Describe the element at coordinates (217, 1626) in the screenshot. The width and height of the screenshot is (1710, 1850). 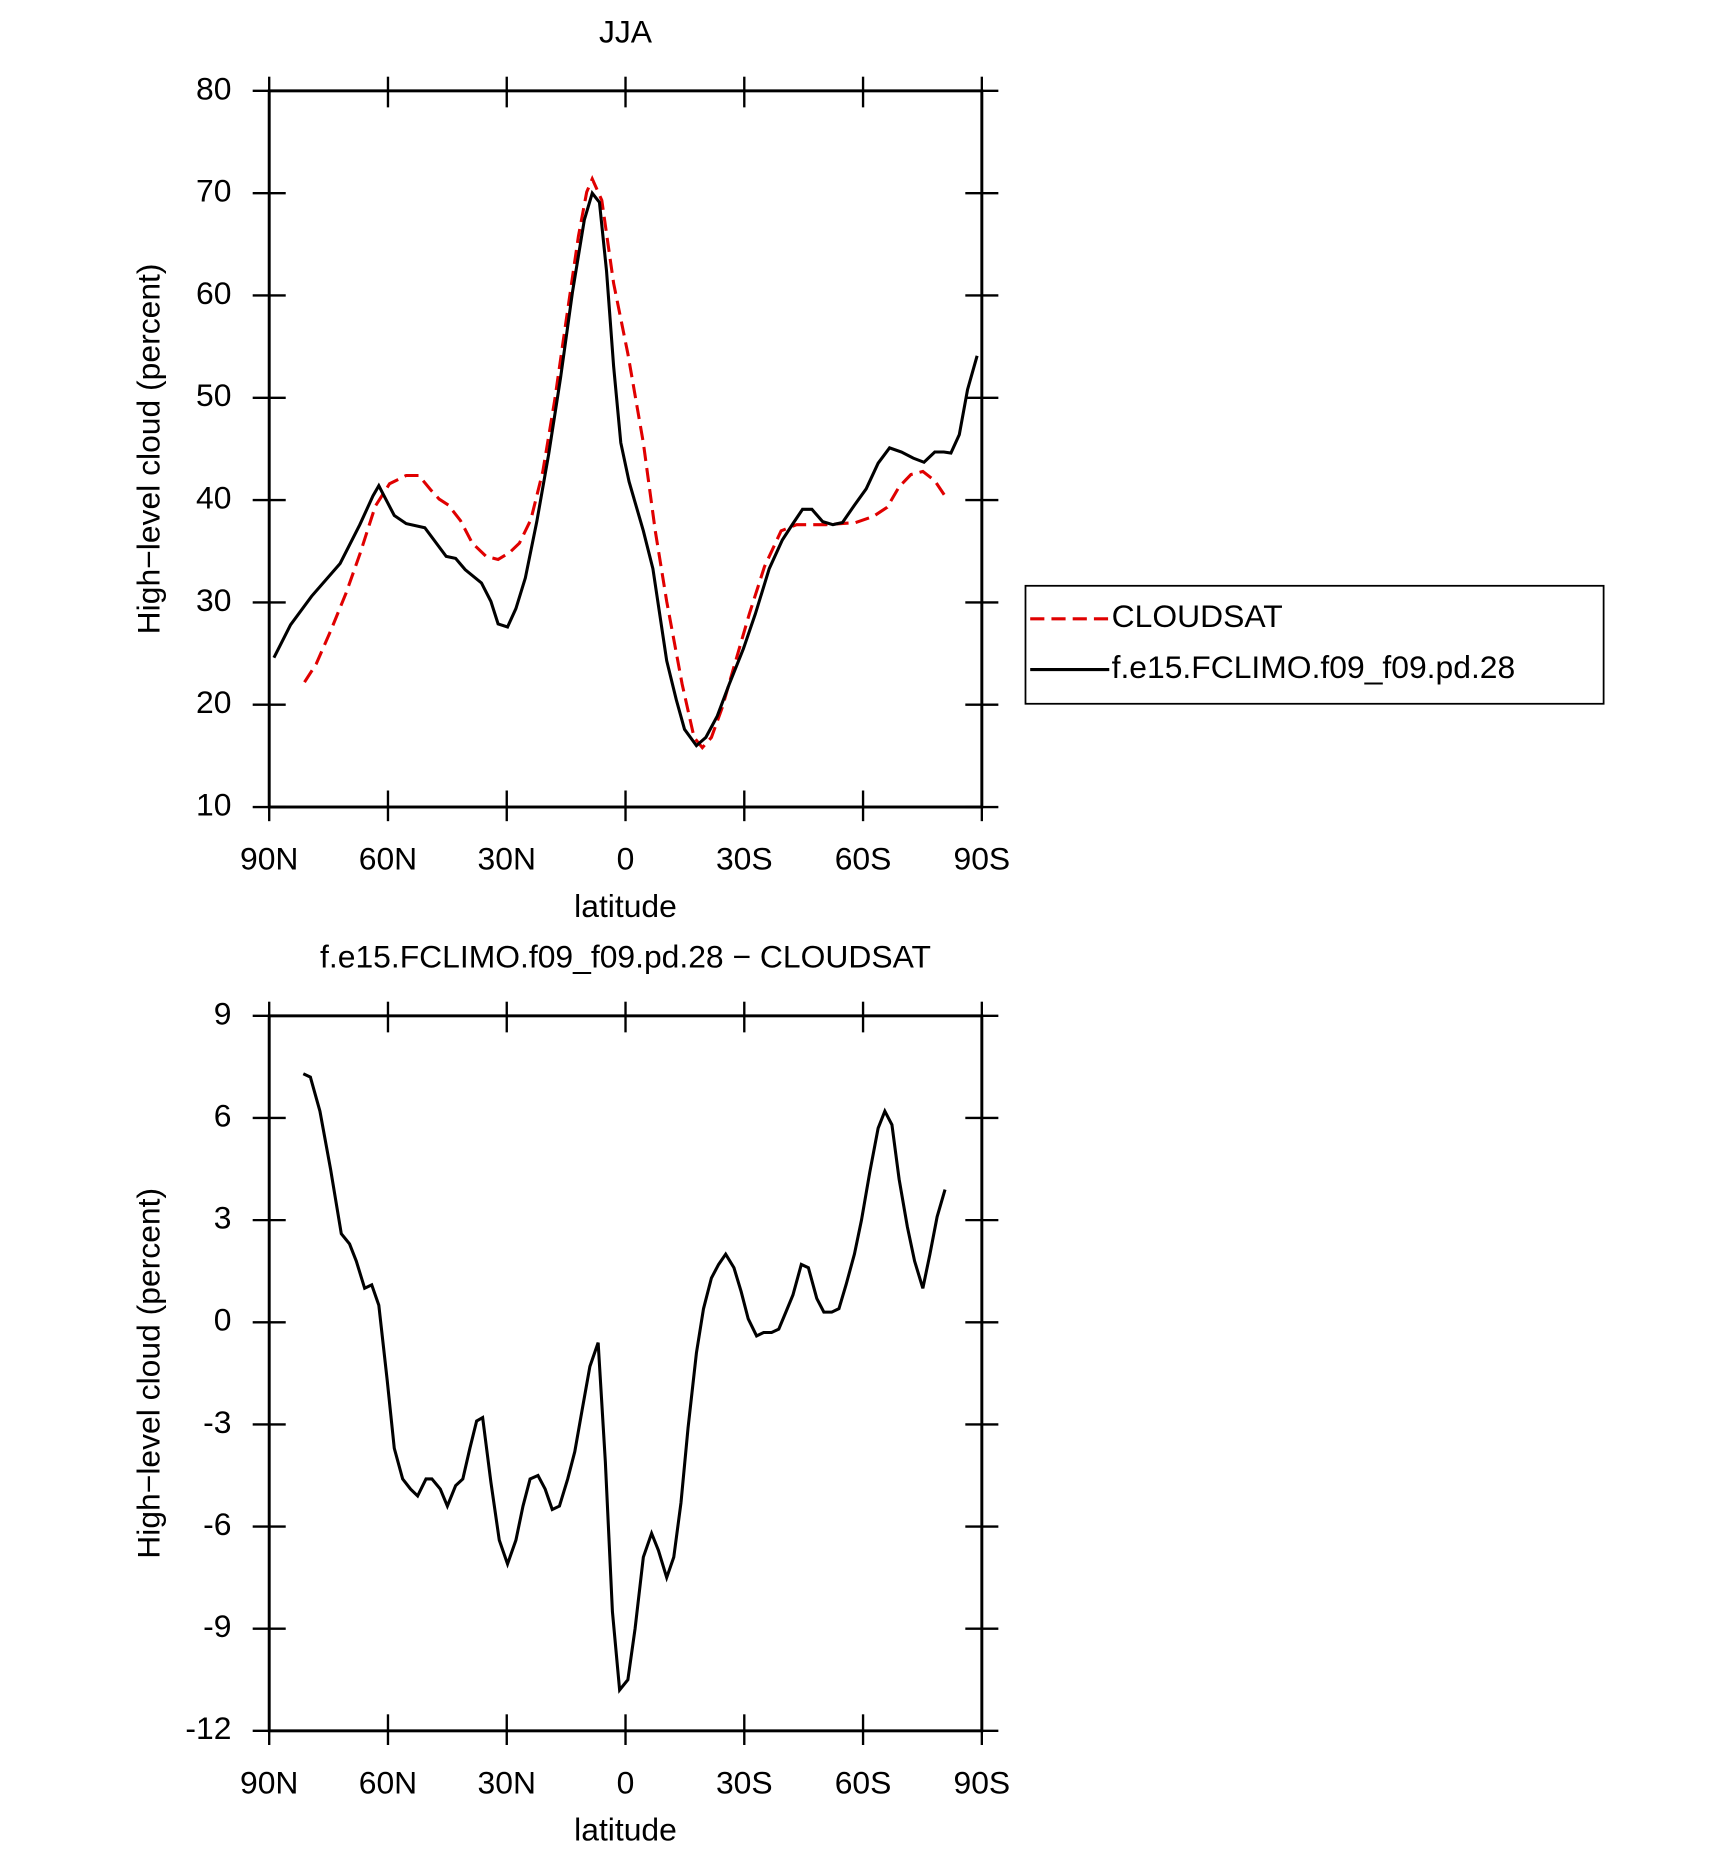
I see `y-tick-label: -9` at that location.